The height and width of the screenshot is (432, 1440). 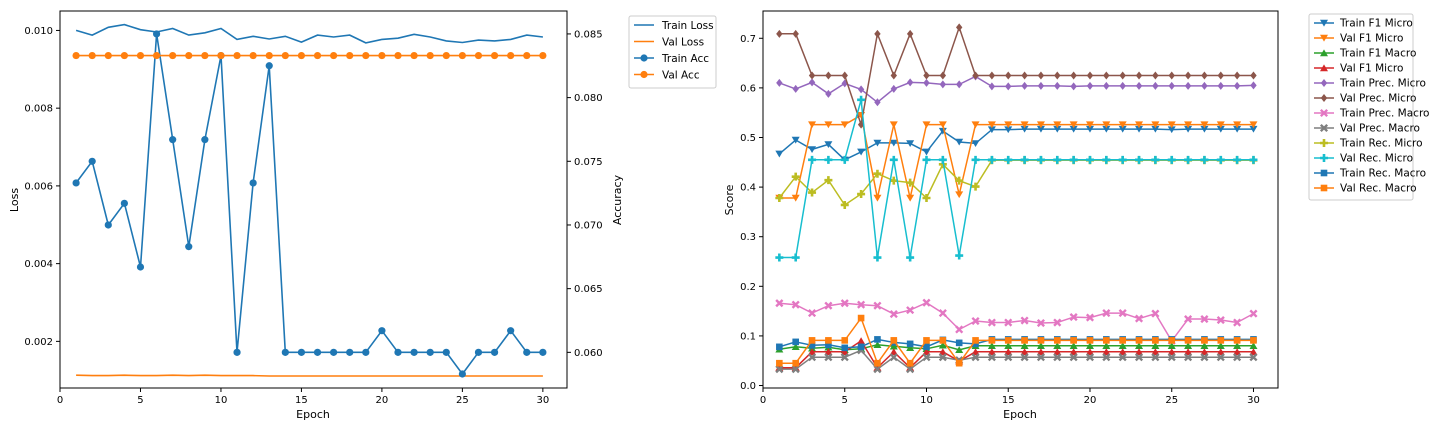 What do you see at coordinates (1090, 400) in the screenshot?
I see `x-tick-label: 20` at bounding box center [1090, 400].